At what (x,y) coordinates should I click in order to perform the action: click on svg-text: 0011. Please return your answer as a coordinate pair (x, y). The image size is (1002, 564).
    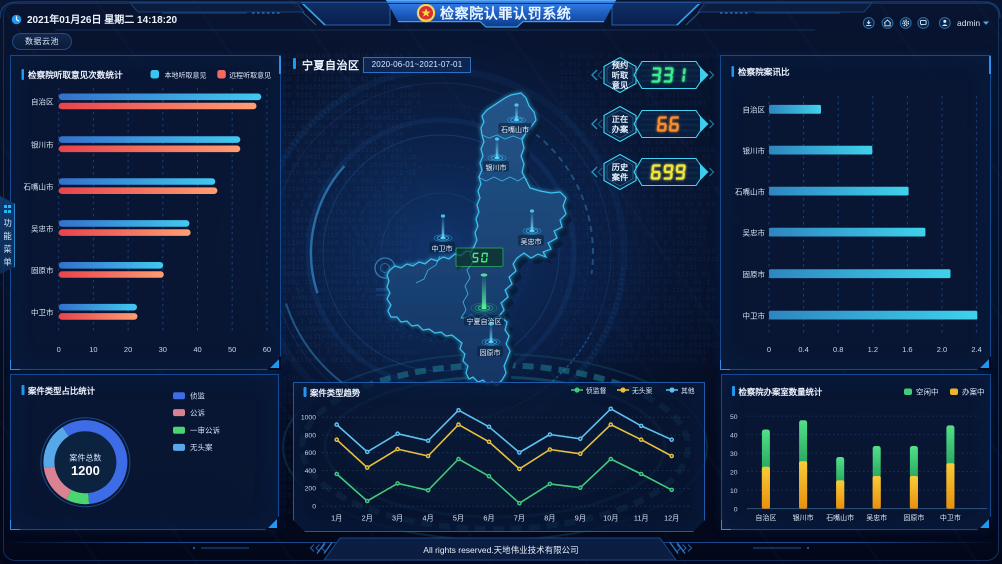
    Looking at the image, I should click on (291, 479).